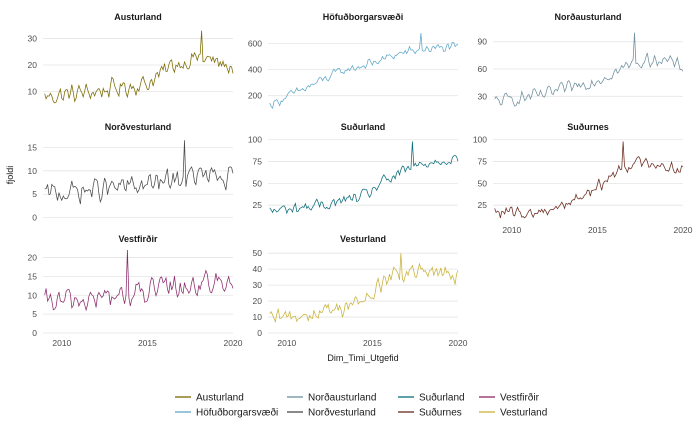 The width and height of the screenshot is (700, 437). I want to click on panel-su-urland: Suðurland 25 50 75 100, so click(353, 168).